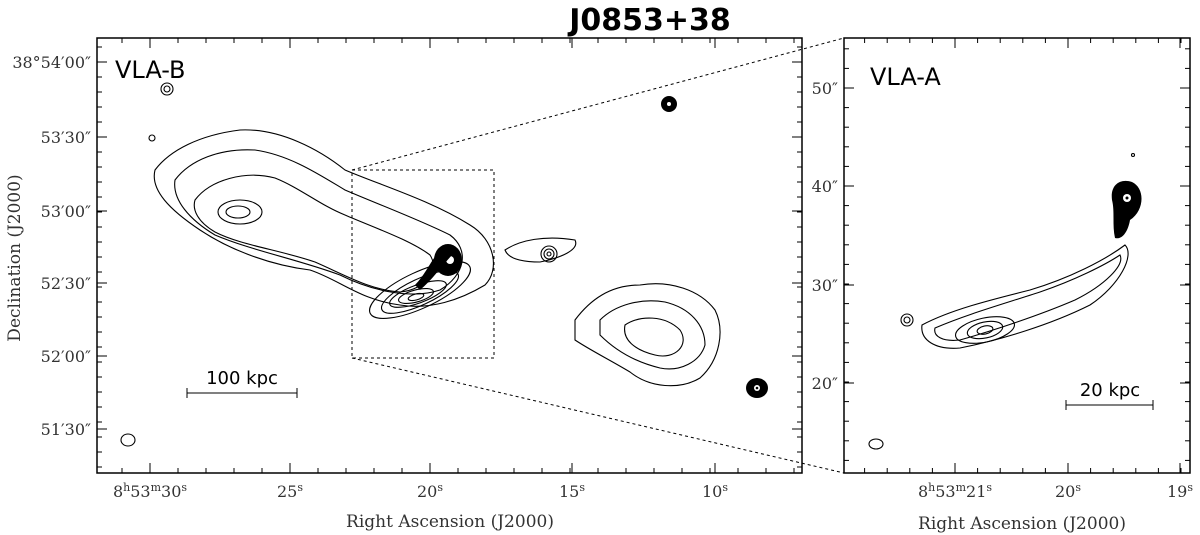 The image size is (1200, 535). I want to click on panel-label: VLA-B, so click(150, 70).